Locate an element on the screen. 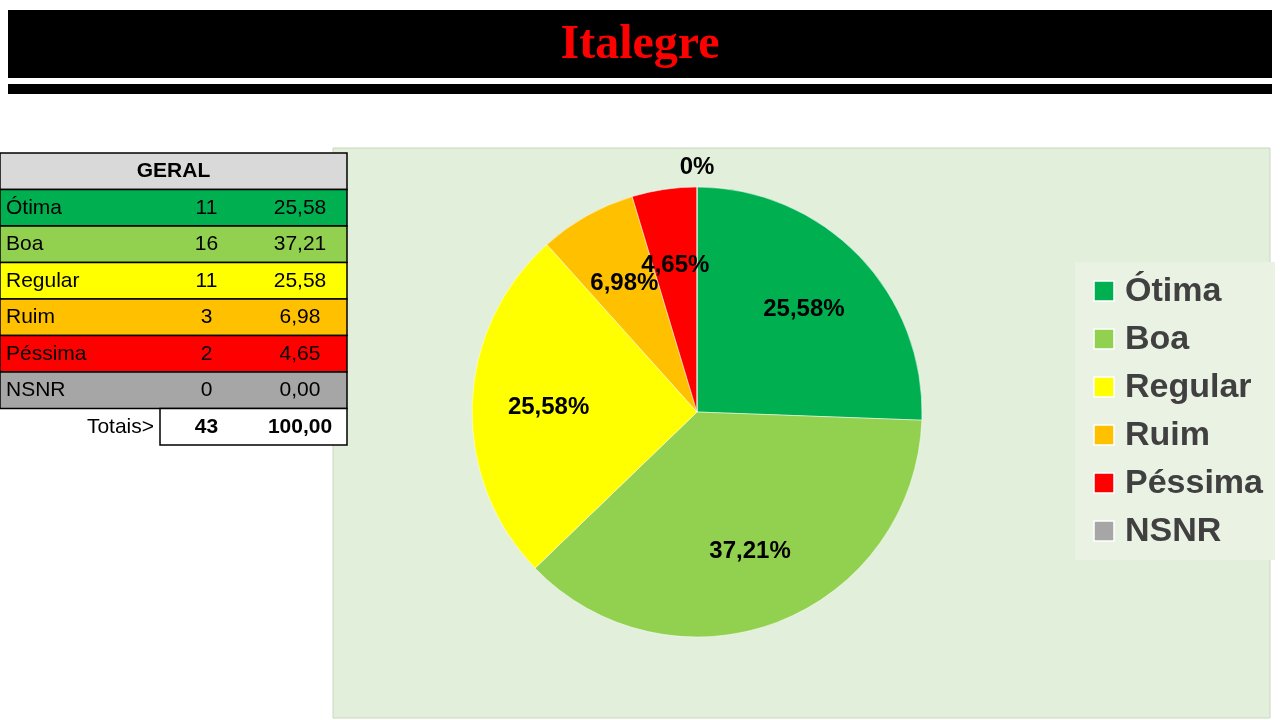 Image resolution: width=1280 pixels, height=720 pixels. text: 2 is located at coordinates (206, 352).